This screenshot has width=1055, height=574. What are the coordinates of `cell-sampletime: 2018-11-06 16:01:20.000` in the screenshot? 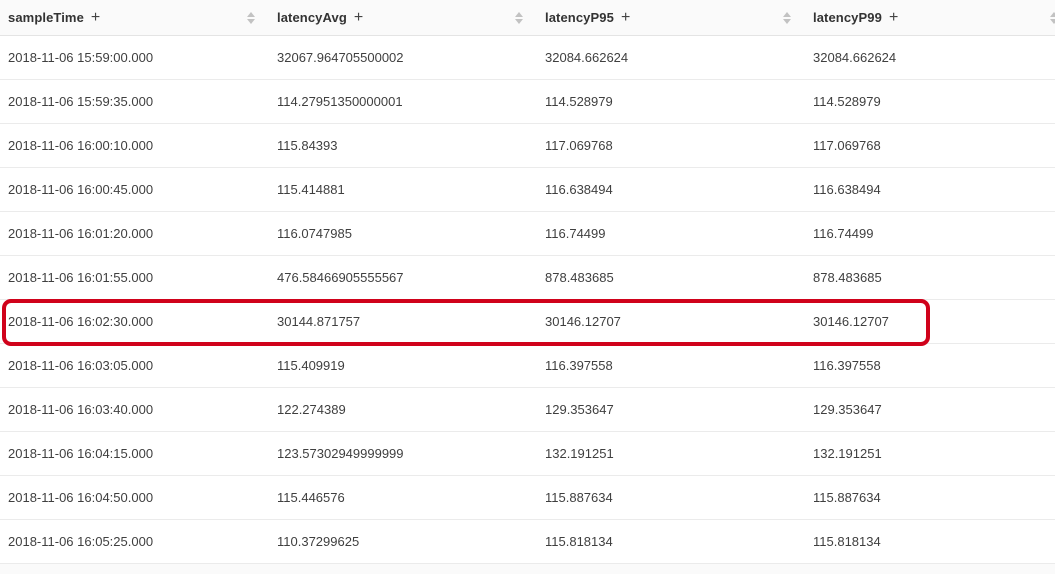 It's located at (81, 233).